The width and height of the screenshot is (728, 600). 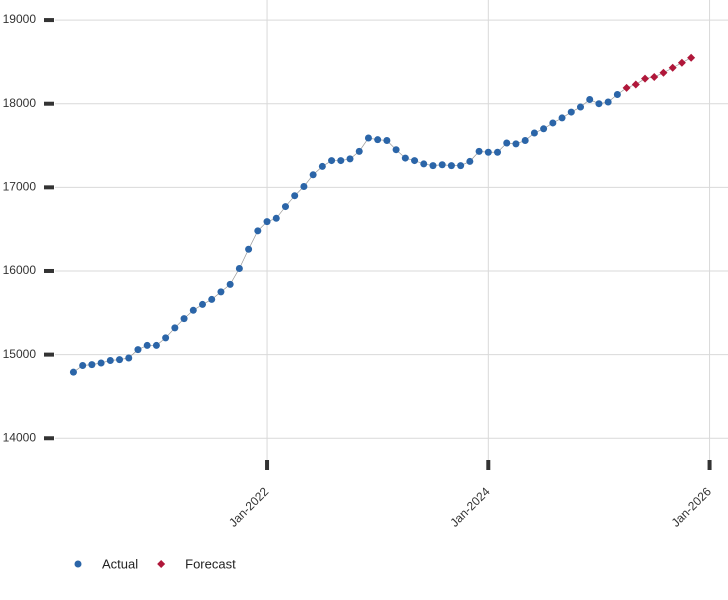 I want to click on x-tick-label: Jan-2022, so click(x=249, y=507).